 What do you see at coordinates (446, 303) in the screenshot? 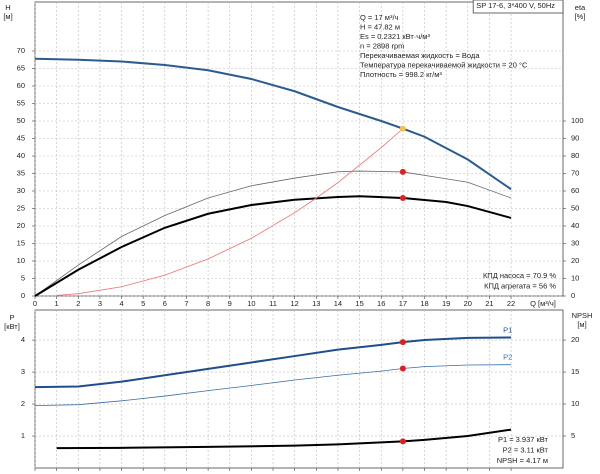
I see `x-tick-label: 19` at bounding box center [446, 303].